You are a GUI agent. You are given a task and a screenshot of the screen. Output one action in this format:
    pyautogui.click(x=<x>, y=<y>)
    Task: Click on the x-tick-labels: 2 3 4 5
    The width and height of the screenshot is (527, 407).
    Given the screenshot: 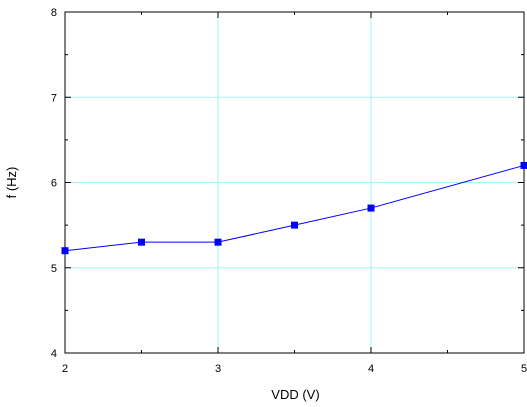 What is the action you would take?
    pyautogui.click(x=294, y=369)
    